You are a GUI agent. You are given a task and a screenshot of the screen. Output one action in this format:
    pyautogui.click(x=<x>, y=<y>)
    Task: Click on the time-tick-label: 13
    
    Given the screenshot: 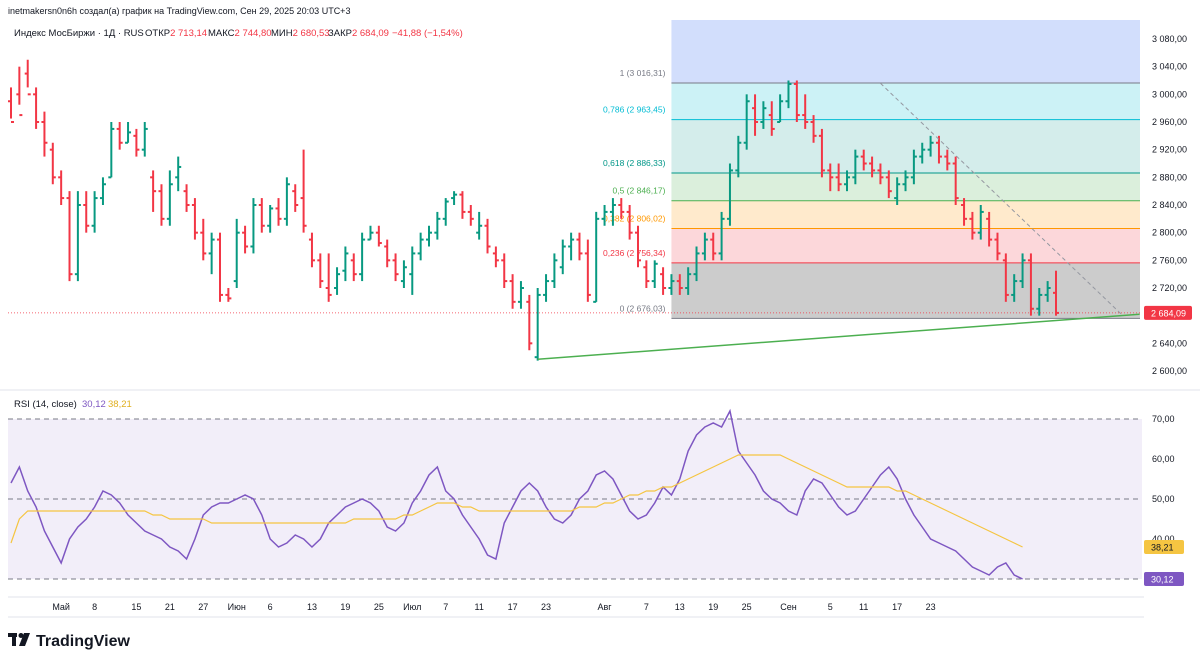 What is the action you would take?
    pyautogui.click(x=312, y=607)
    